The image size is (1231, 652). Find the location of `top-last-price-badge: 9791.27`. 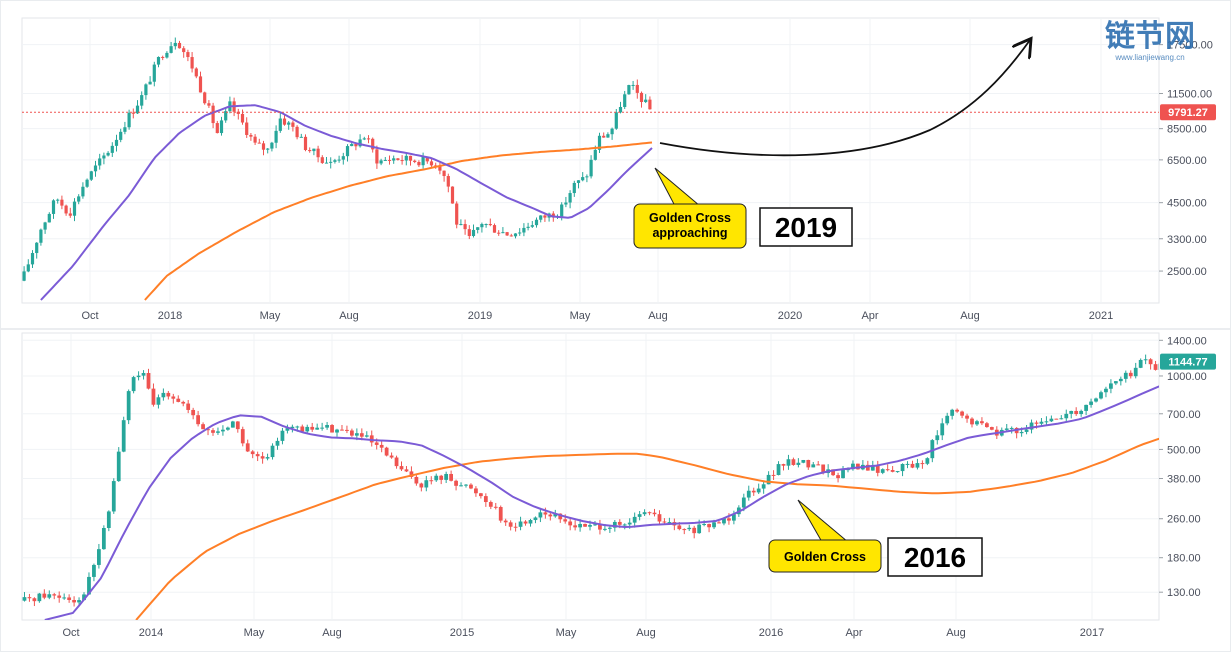

top-last-price-badge: 9791.27 is located at coordinates (1188, 112).